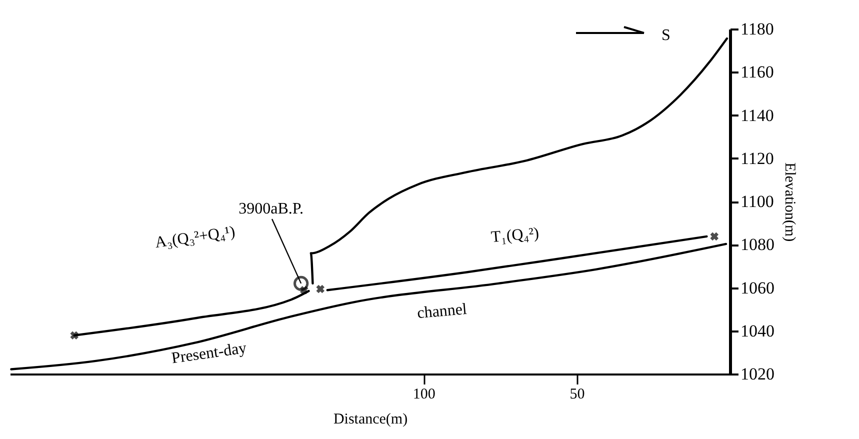 The image size is (859, 439). Describe the element at coordinates (515, 235) in the screenshot. I see `annotation: T₁(Q₄²)` at that location.